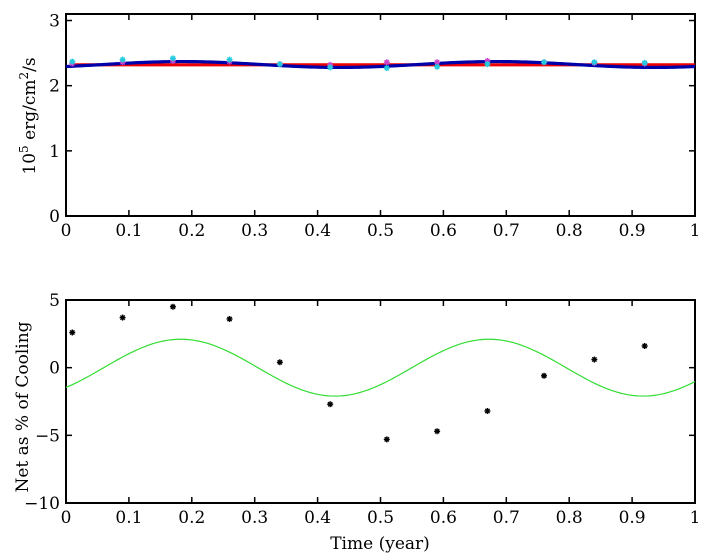  I want to click on bottom-x-tick-label: 0.5, so click(380, 518).